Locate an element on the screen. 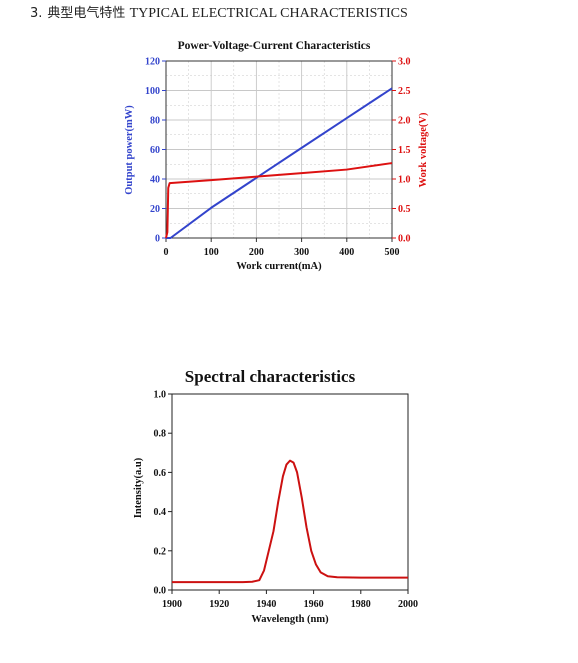 The width and height of the screenshot is (578, 663). pvc-y2-tick-label: 3.0 is located at coordinates (404, 62).